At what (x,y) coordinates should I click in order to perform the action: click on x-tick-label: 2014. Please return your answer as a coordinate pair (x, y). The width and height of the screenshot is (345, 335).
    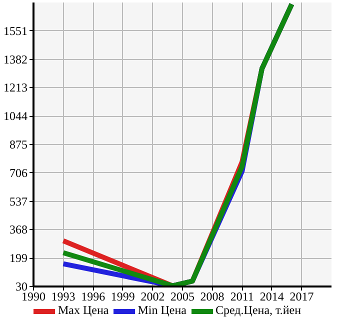
    Looking at the image, I should click on (272, 297).